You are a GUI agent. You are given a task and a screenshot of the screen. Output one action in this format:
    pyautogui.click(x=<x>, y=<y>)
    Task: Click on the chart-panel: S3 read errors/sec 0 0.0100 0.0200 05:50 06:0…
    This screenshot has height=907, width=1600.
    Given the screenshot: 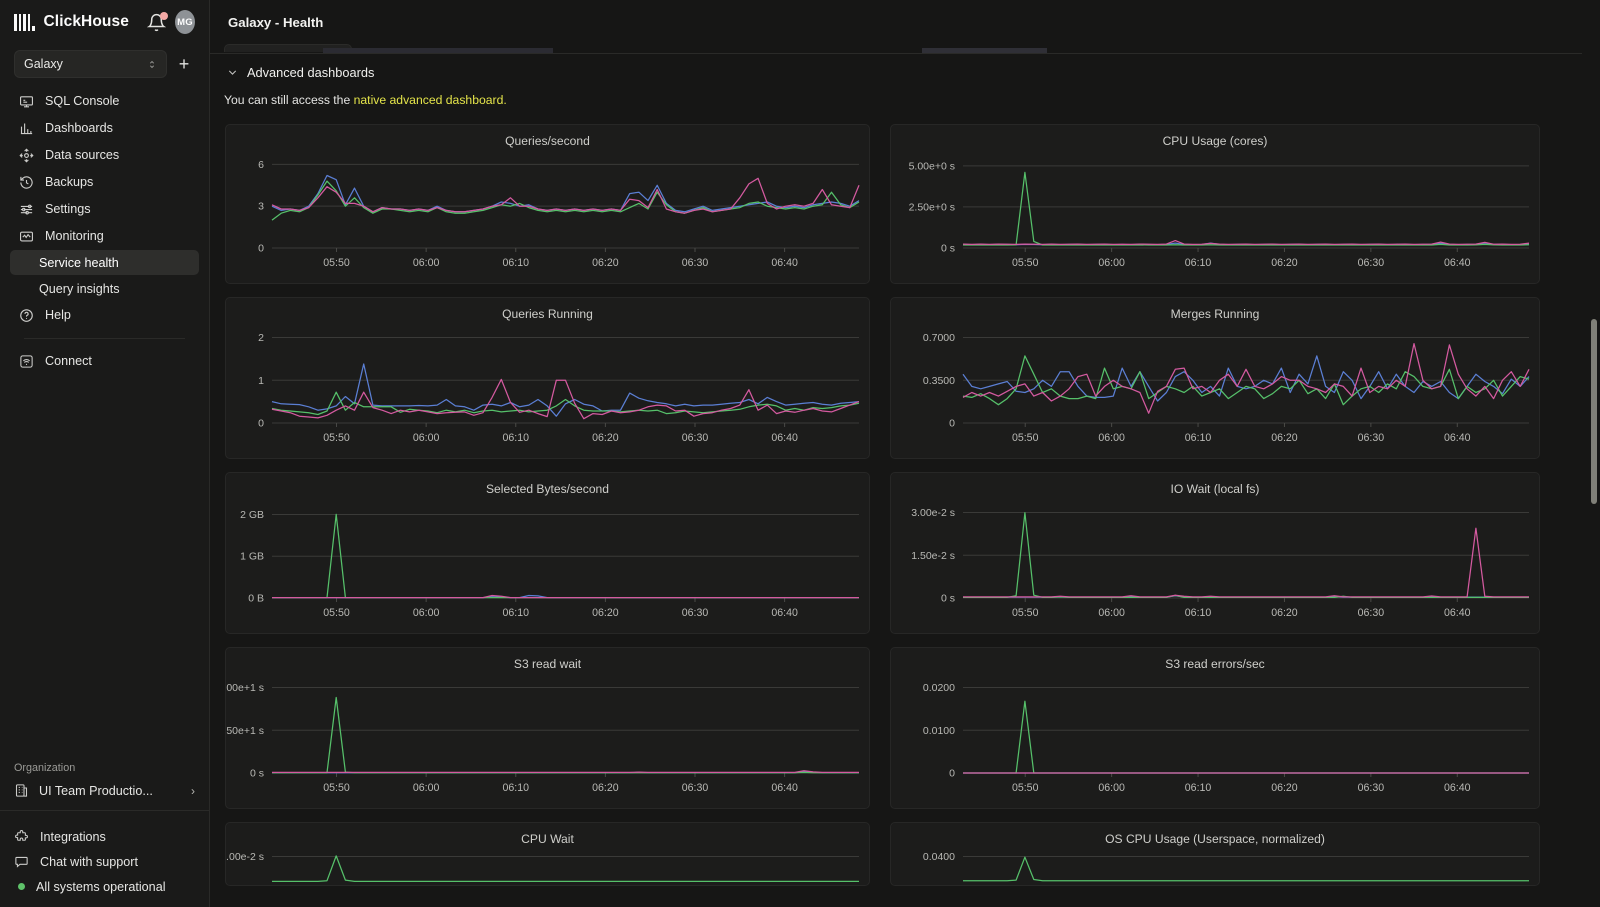 What is the action you would take?
    pyautogui.click(x=1215, y=728)
    